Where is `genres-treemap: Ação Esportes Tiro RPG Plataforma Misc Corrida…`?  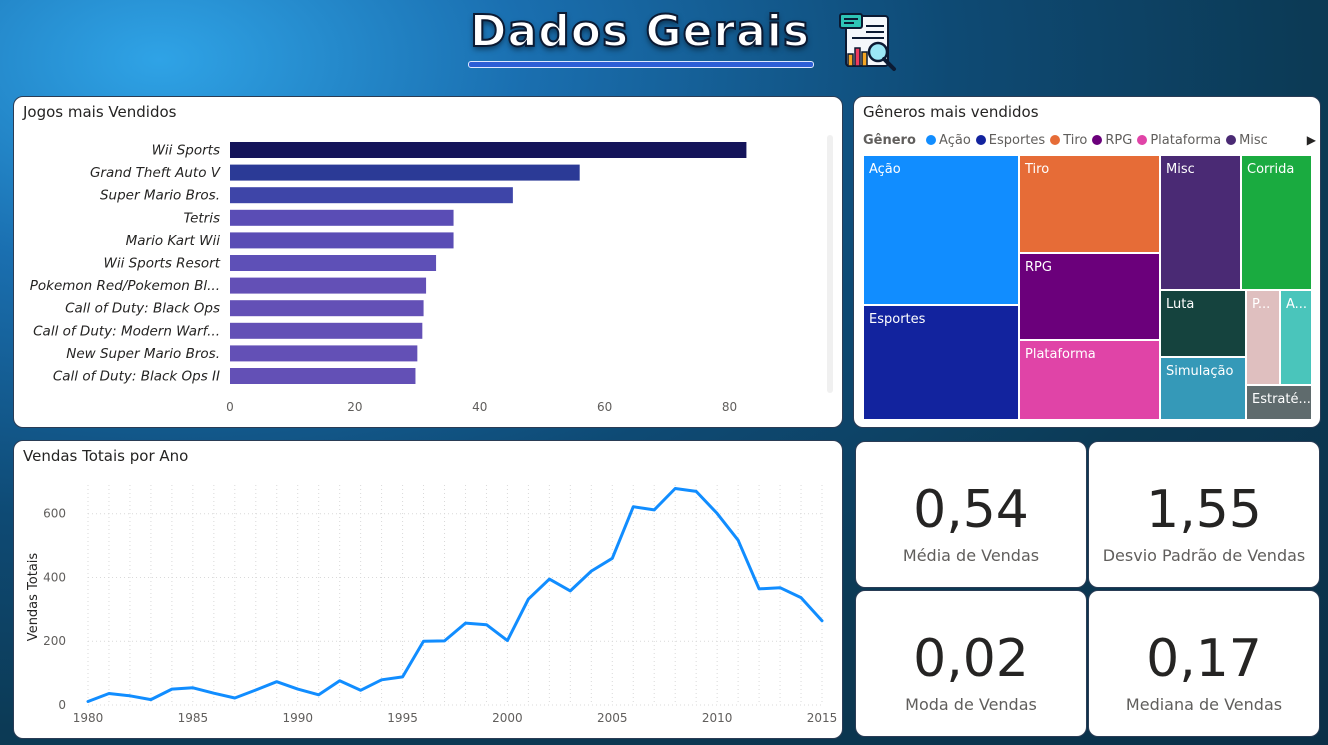 genres-treemap: Ação Esportes Tiro RPG Plataforma Misc Corrida… is located at coordinates (1087, 287).